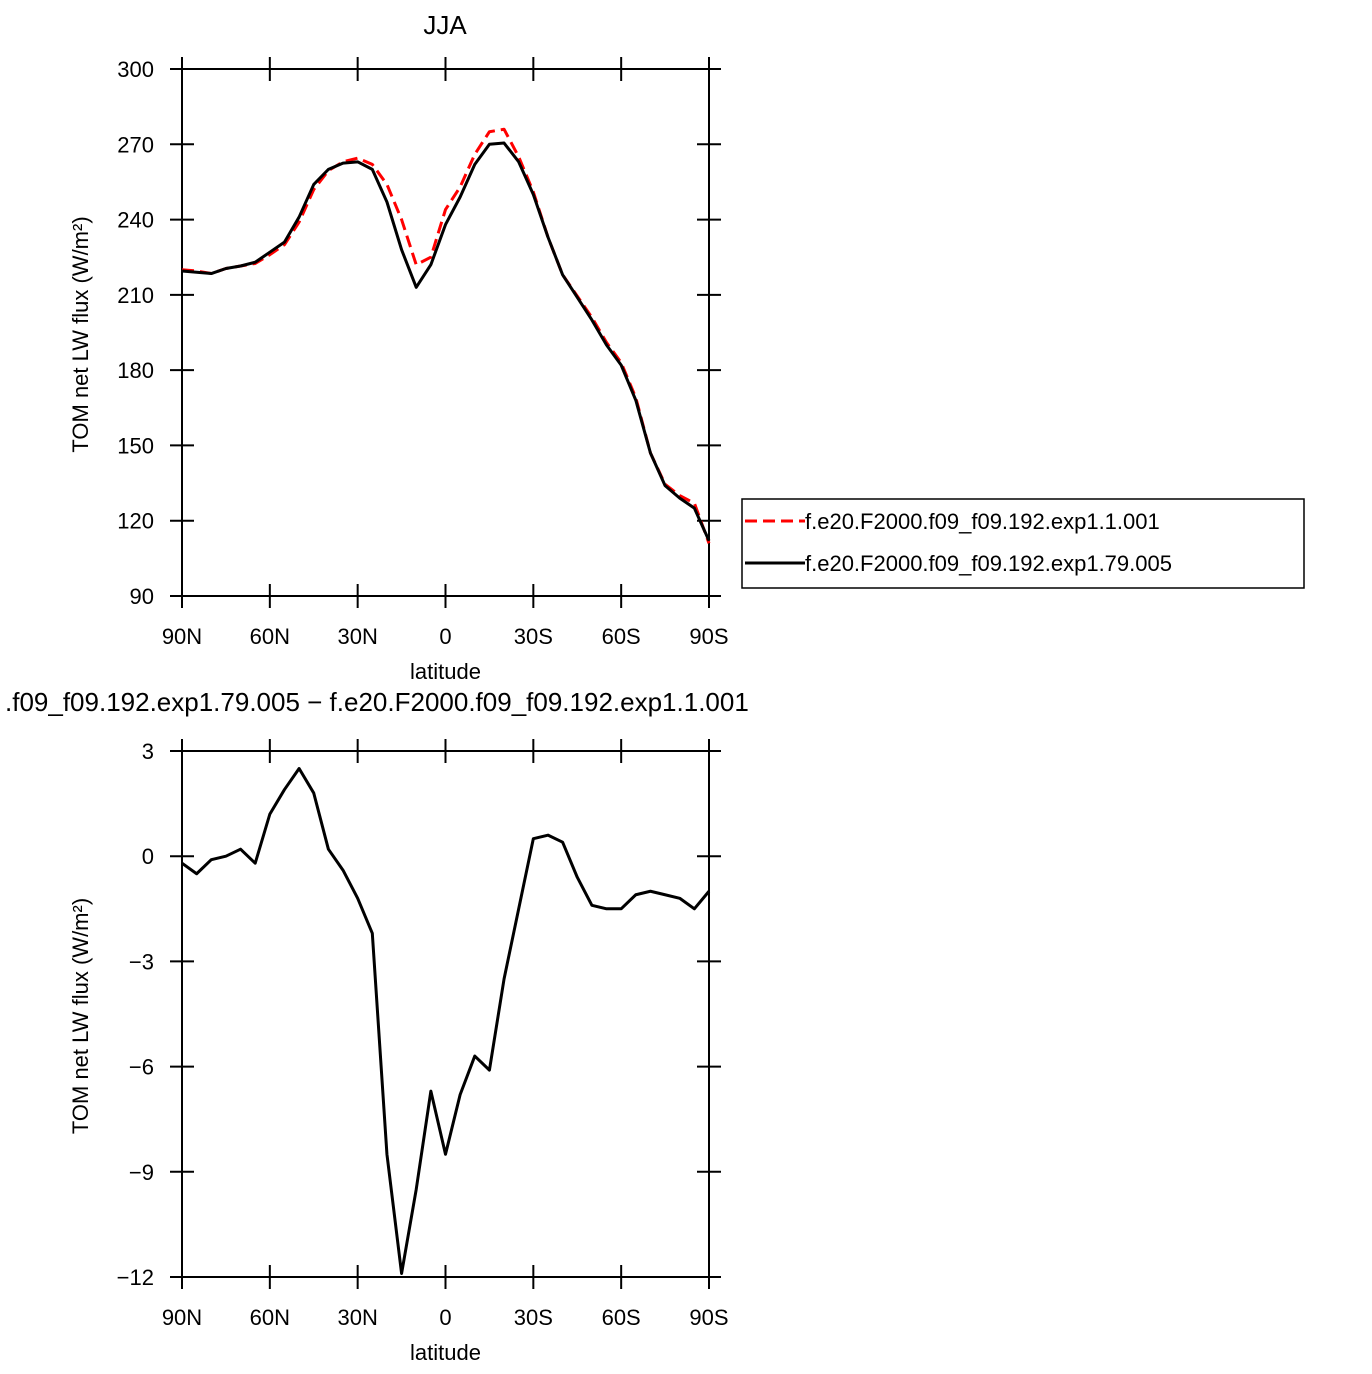 This screenshot has width=1372, height=1374. What do you see at coordinates (135, 220) in the screenshot?
I see `y-tick-label: 240` at bounding box center [135, 220].